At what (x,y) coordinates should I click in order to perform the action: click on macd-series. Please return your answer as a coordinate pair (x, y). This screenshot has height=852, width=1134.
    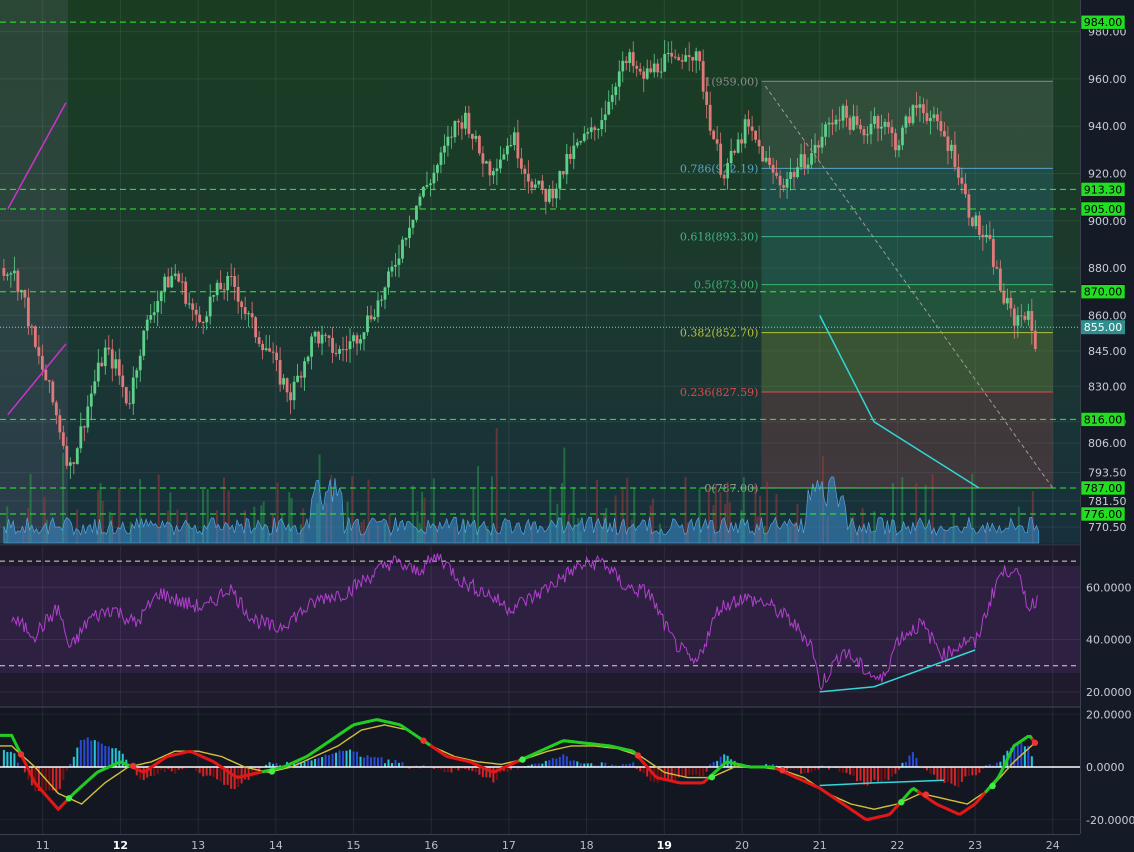
    Looking at the image, I should click on (540, 770).